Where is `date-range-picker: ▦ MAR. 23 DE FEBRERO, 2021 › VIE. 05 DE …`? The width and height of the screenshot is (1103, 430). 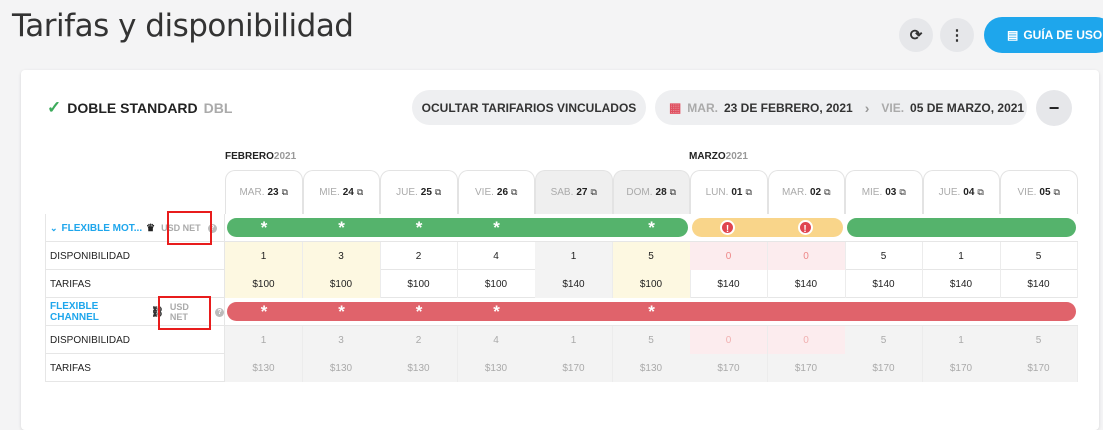
date-range-picker: ▦ MAR. 23 DE FEBRERO, 2021 › VIE. 05 DE … is located at coordinates (841, 107).